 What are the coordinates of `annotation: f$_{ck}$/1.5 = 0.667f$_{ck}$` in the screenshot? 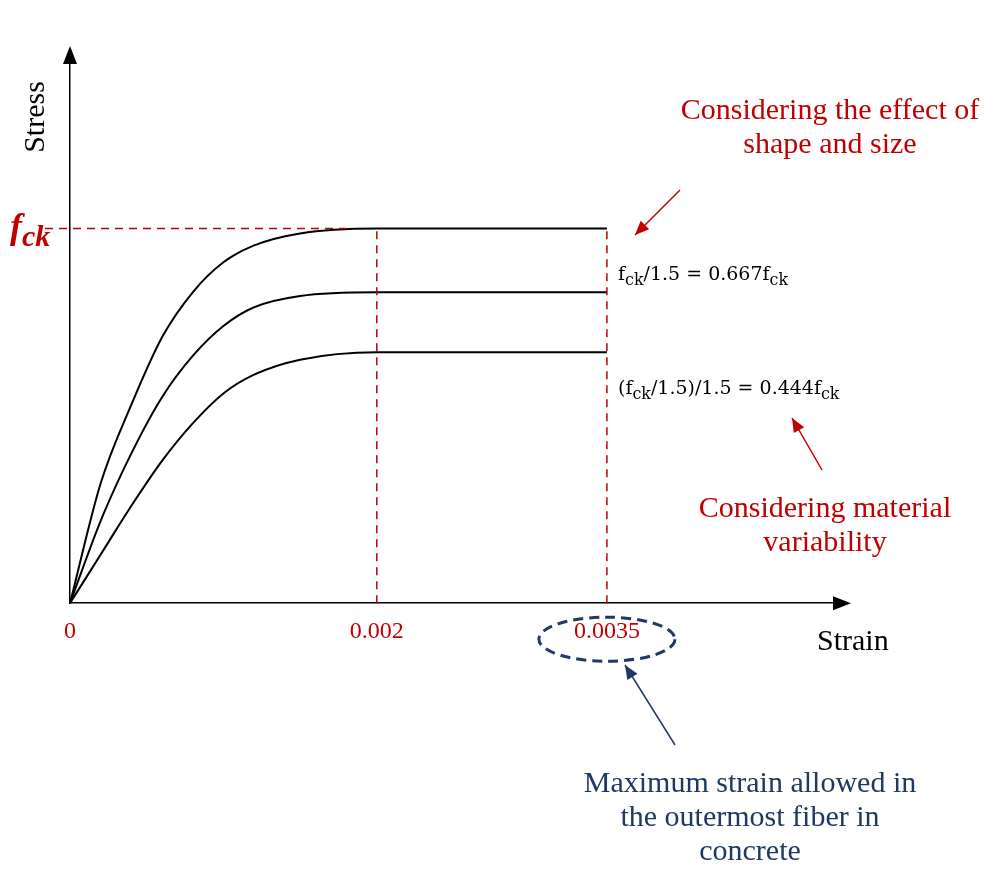 It's located at (703, 275).